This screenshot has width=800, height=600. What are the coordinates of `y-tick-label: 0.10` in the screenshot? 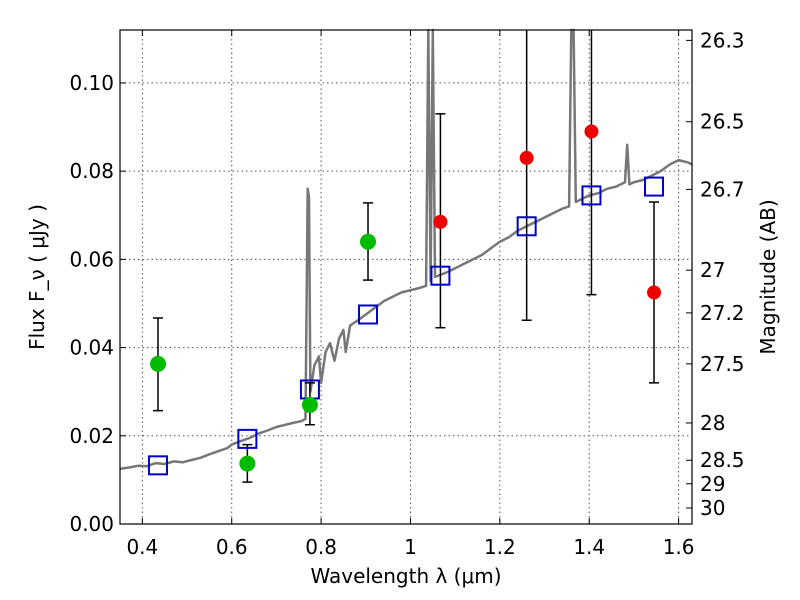 It's located at (91, 83).